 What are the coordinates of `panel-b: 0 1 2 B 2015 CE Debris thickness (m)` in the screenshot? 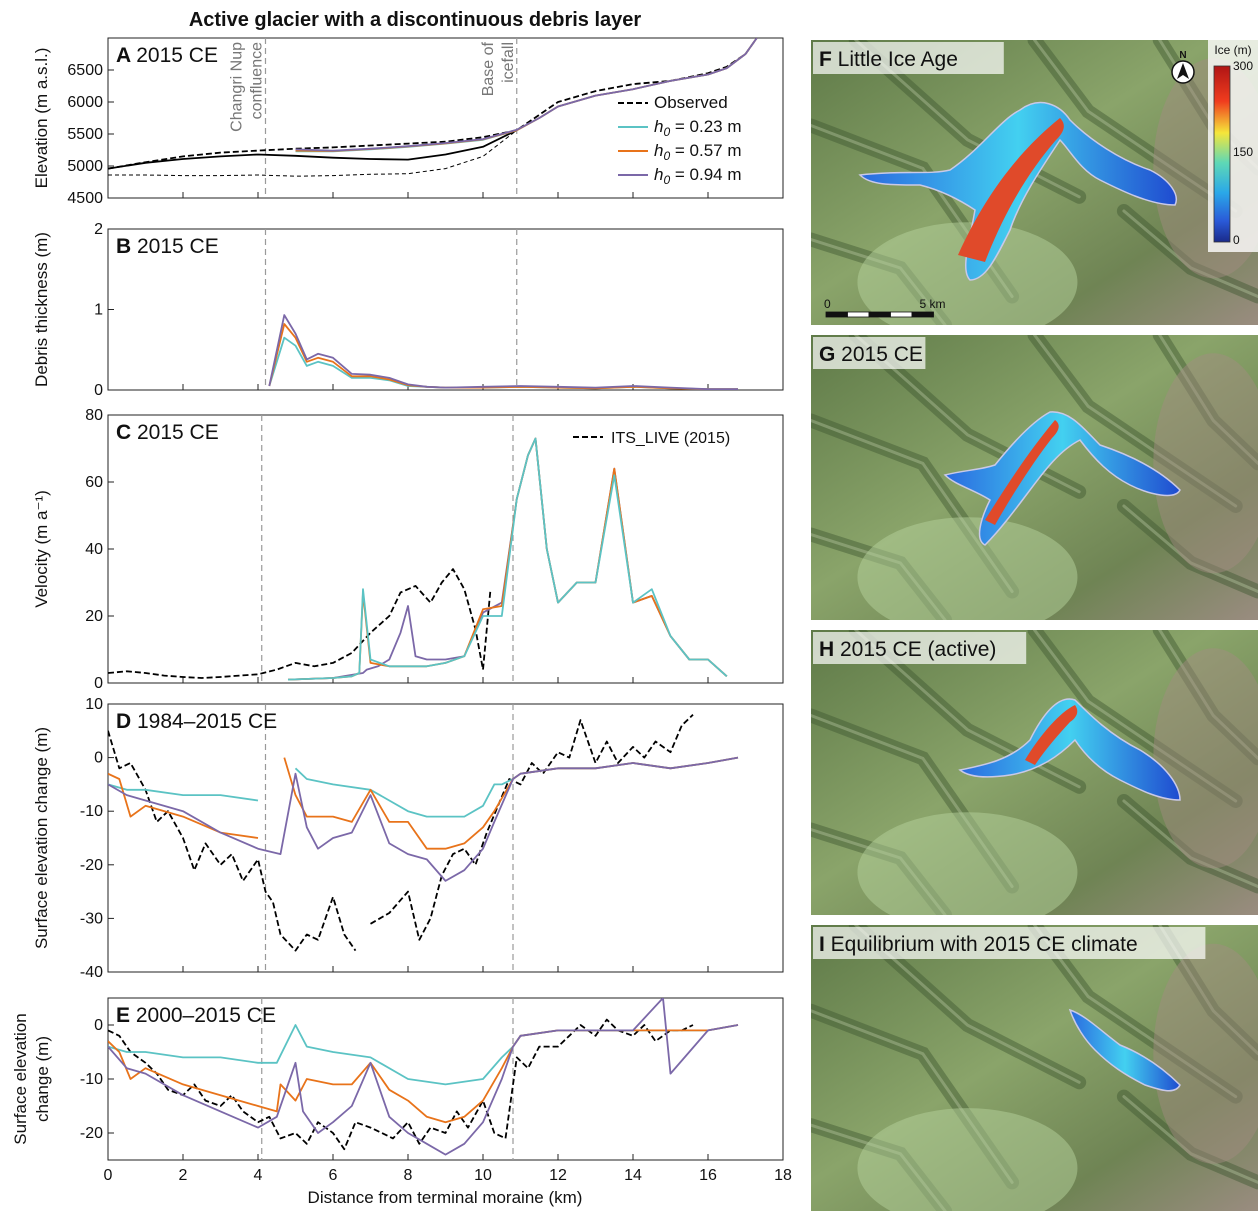 It's located at (408, 310).